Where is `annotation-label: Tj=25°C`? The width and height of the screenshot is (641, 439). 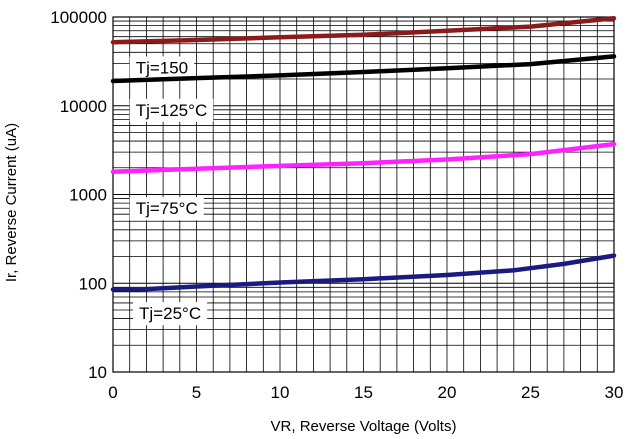
annotation-label: Tj=25°C is located at coordinates (170, 313).